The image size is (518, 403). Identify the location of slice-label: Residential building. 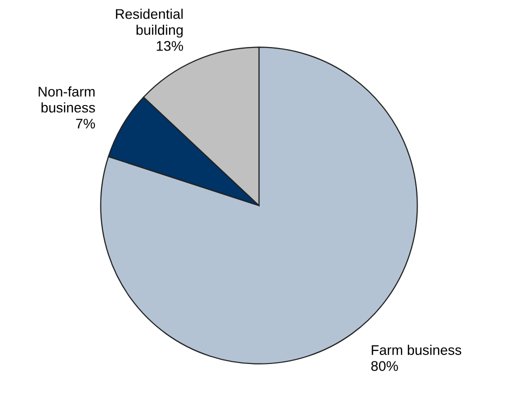
(149, 23).